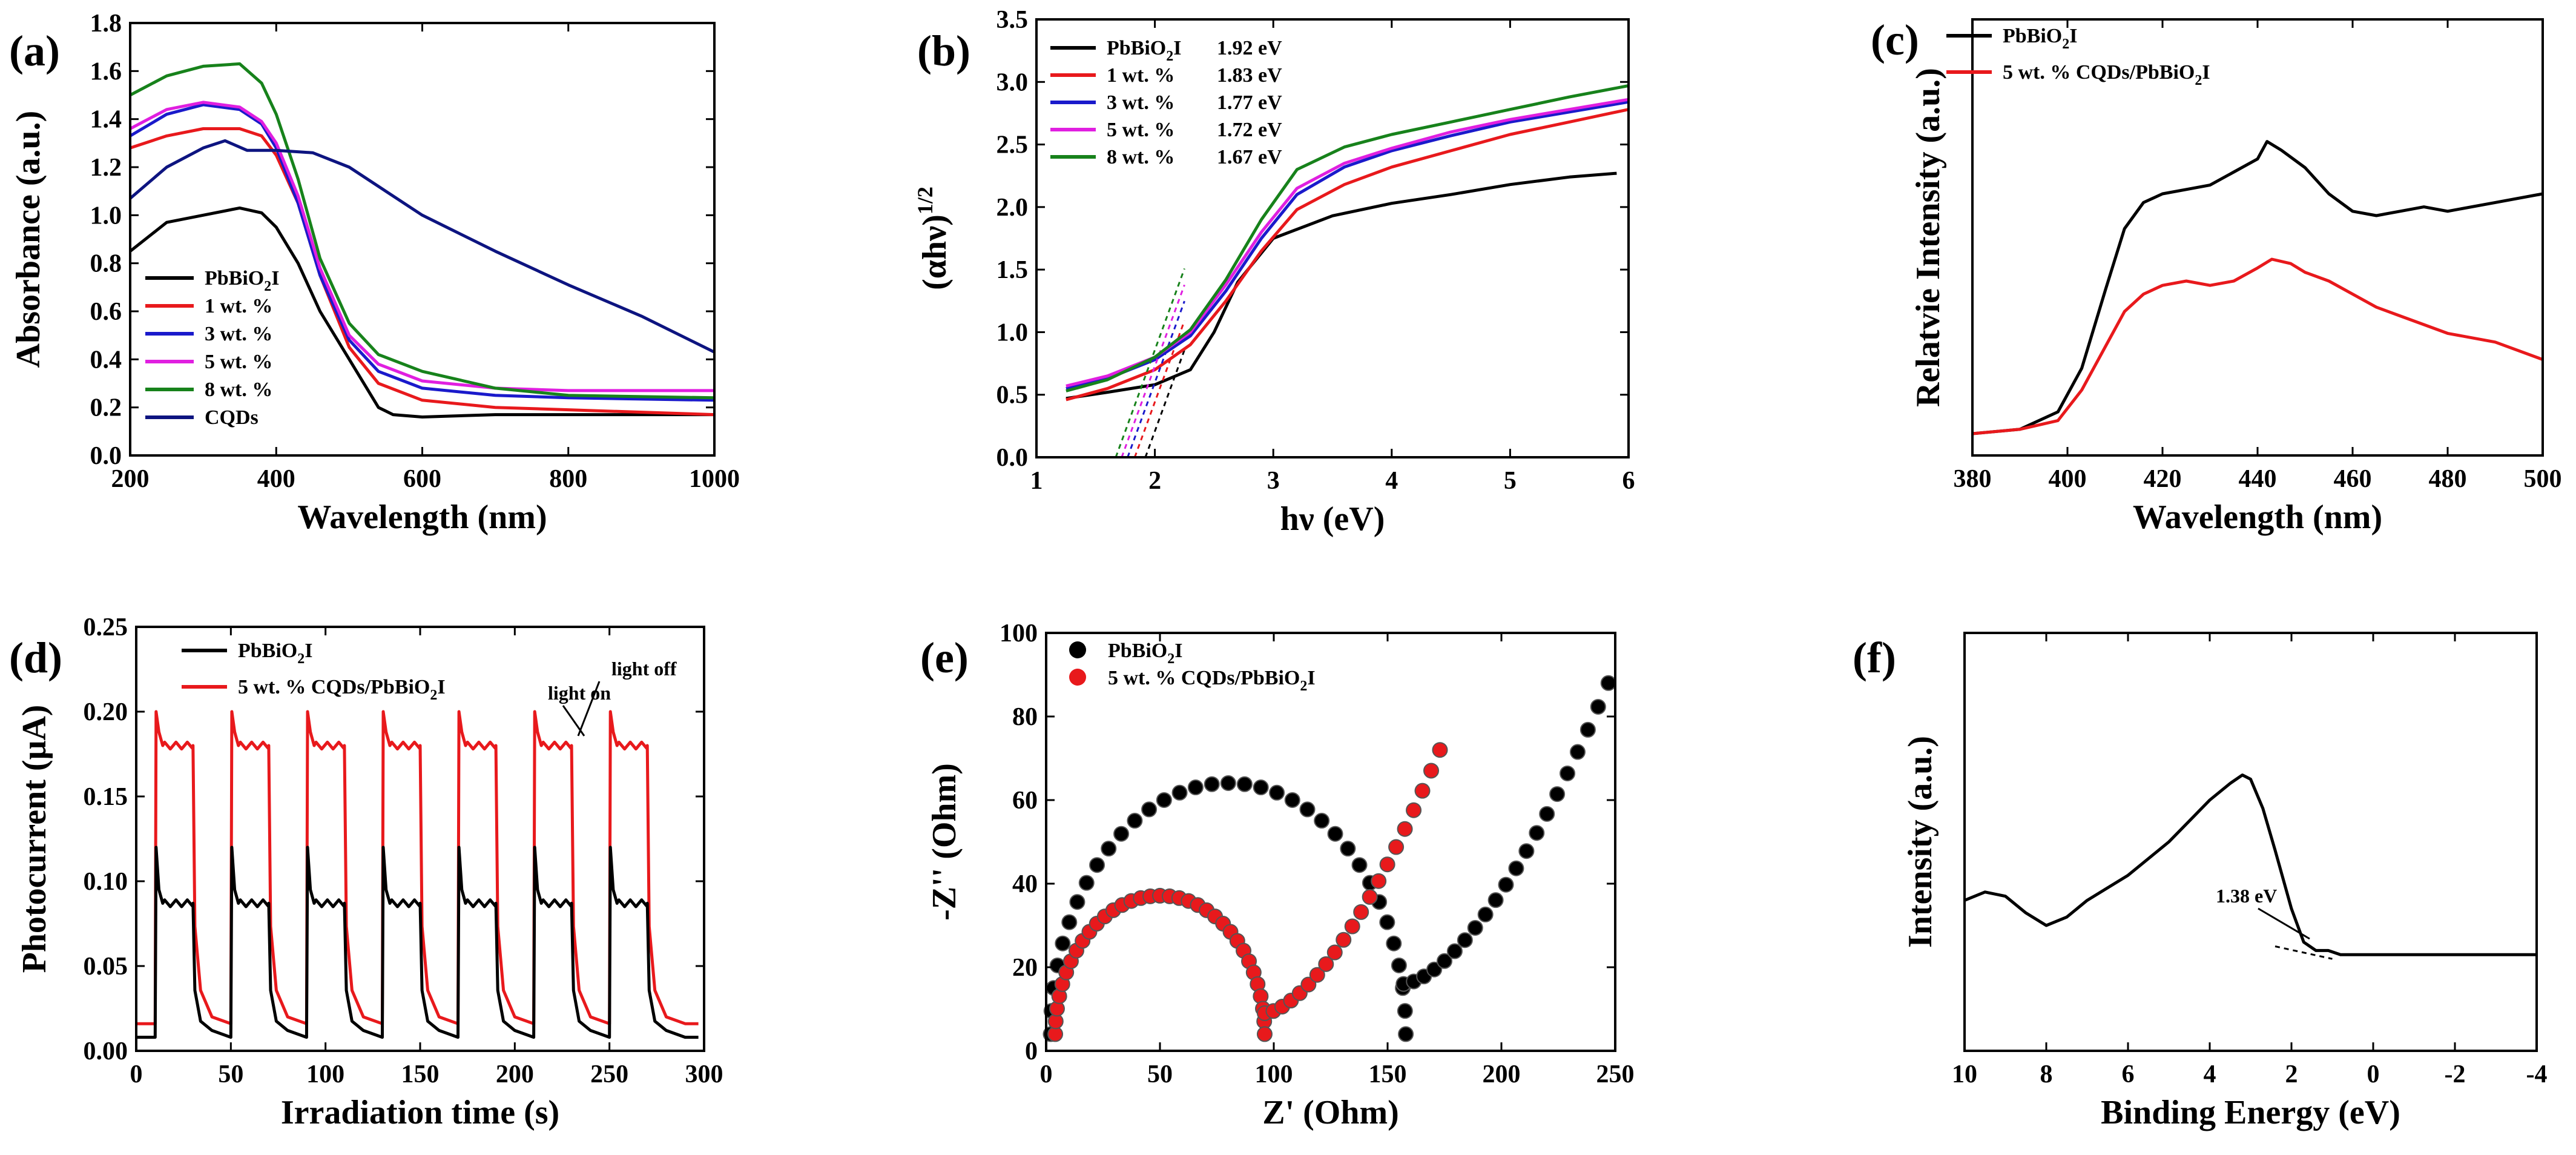 Image resolution: width=2576 pixels, height=1155 pixels. What do you see at coordinates (1025, 884) in the screenshot?
I see `y-tick-label: 40` at bounding box center [1025, 884].